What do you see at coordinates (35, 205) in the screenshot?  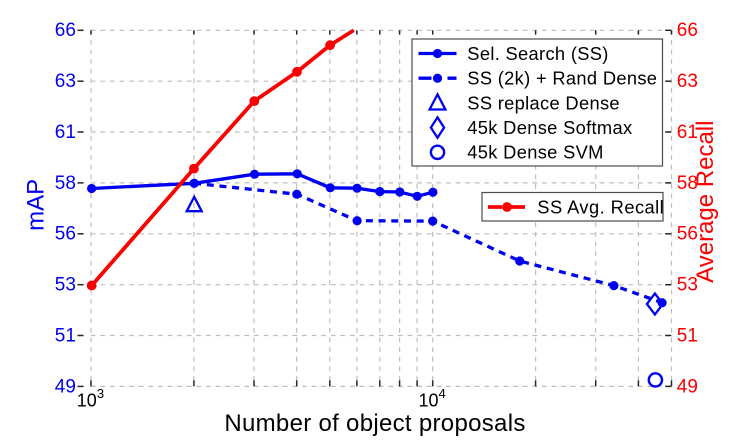 I see `svg-text: mAP` at bounding box center [35, 205].